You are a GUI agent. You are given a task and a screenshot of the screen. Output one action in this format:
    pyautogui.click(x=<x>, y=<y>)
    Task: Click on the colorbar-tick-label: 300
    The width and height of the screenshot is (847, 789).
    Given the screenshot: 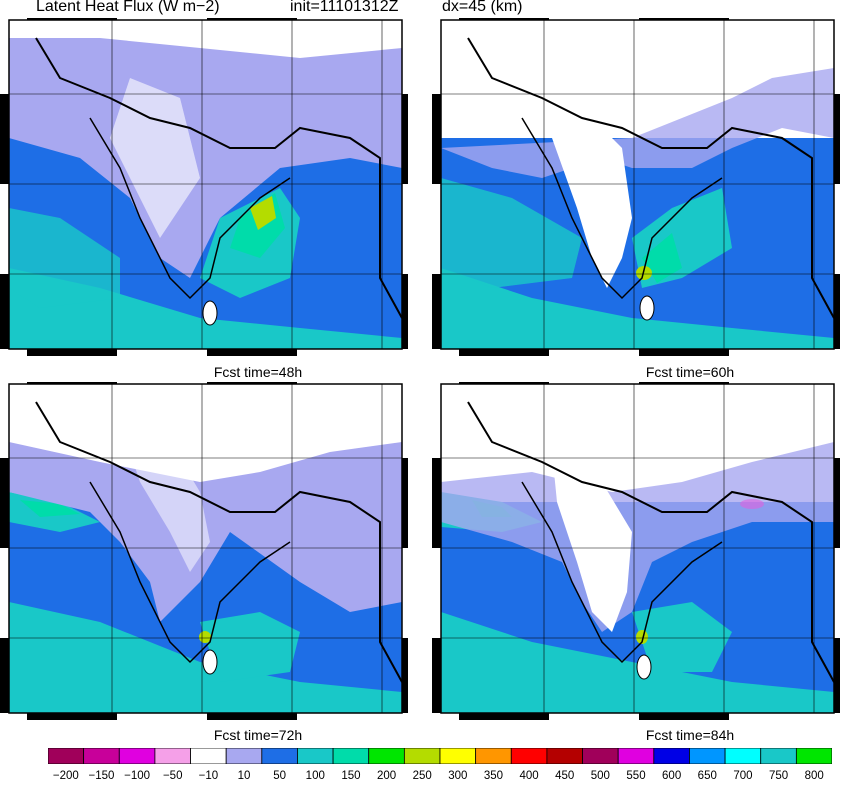 What is the action you would take?
    pyautogui.click(x=458, y=776)
    